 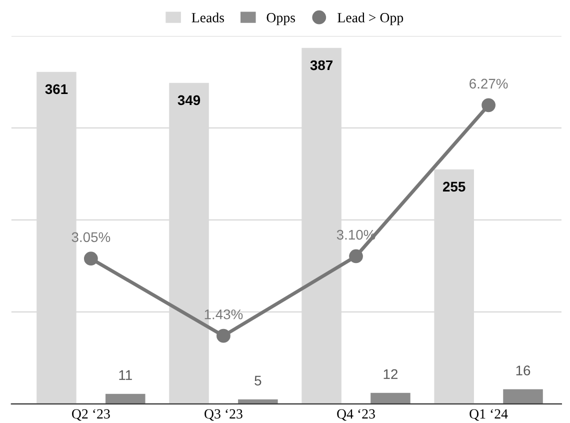 What do you see at coordinates (523, 371) in the screenshot?
I see `data-label: 16` at bounding box center [523, 371].